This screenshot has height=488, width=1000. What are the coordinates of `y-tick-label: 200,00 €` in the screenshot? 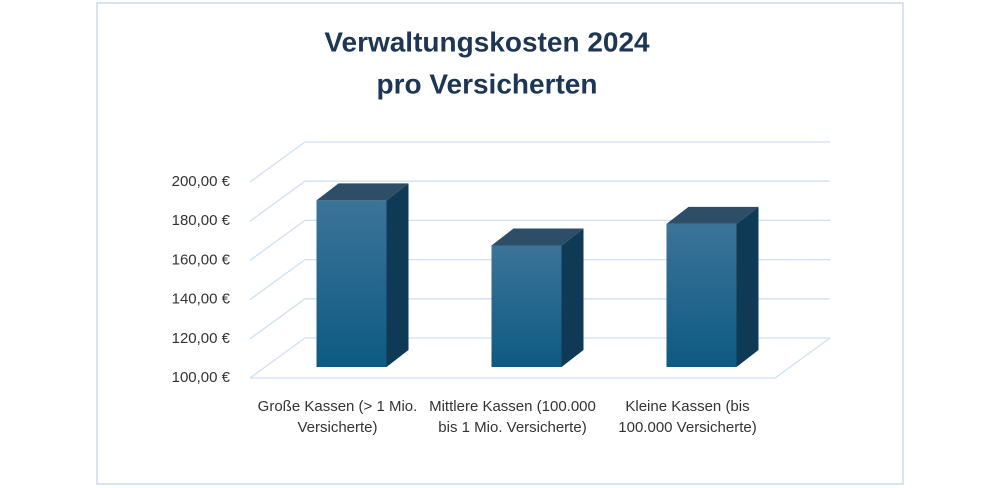 It's located at (201, 181).